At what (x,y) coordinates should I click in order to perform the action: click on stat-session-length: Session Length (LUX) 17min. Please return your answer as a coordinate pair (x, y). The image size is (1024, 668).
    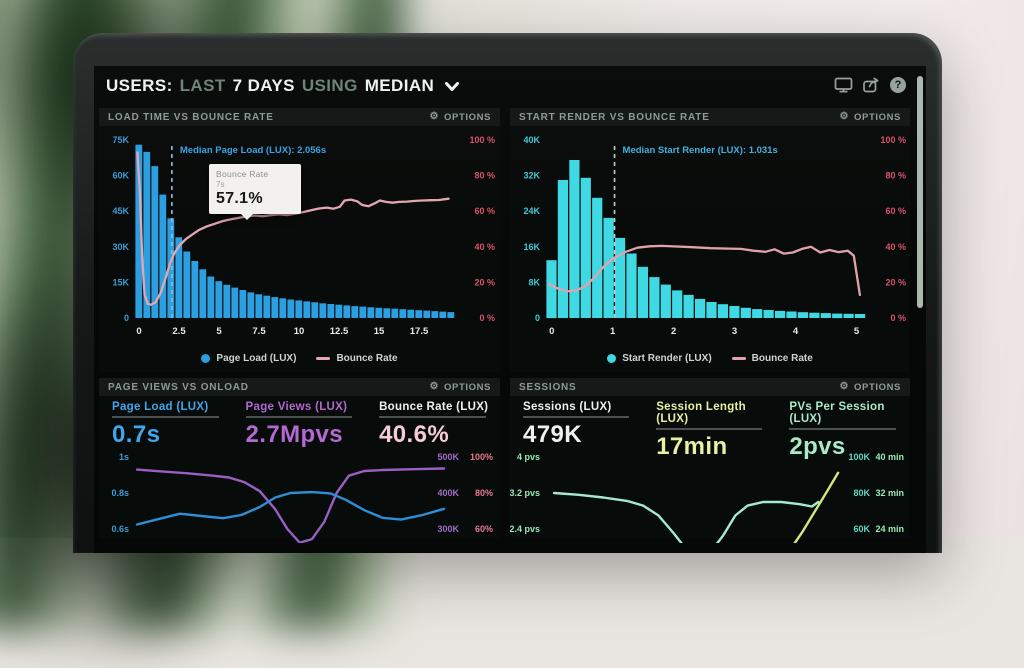
    Looking at the image, I should click on (709, 430).